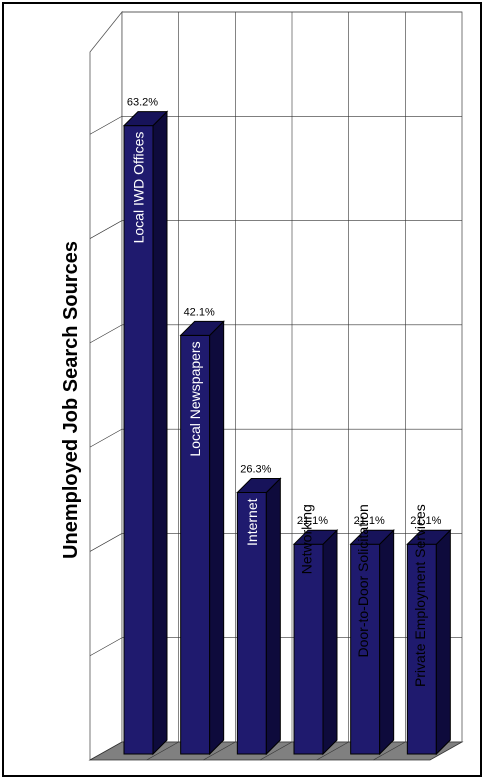 The height and width of the screenshot is (781, 486). Describe the element at coordinates (255, 470) in the screenshot. I see `value-label: 26.3%` at that location.